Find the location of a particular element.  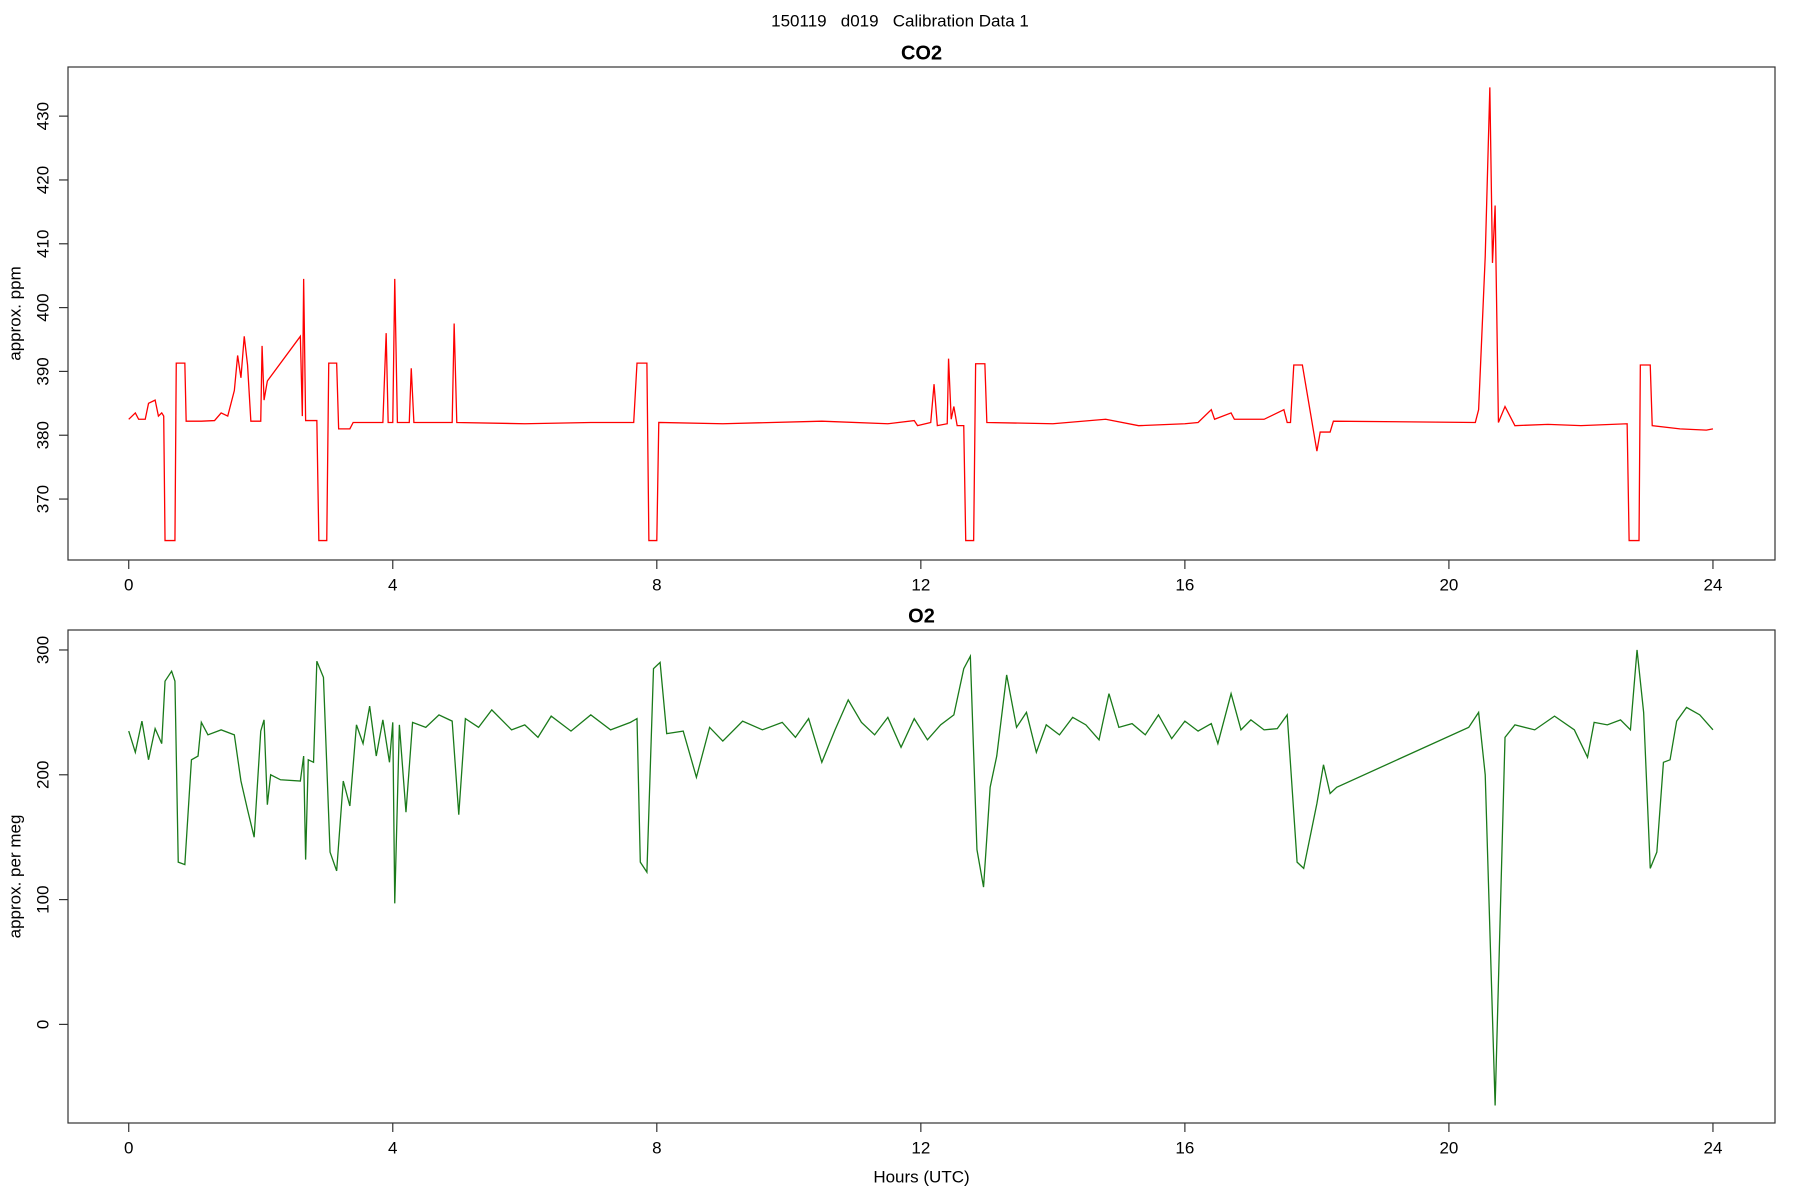

y-tick-label: 200 is located at coordinates (42, 775).